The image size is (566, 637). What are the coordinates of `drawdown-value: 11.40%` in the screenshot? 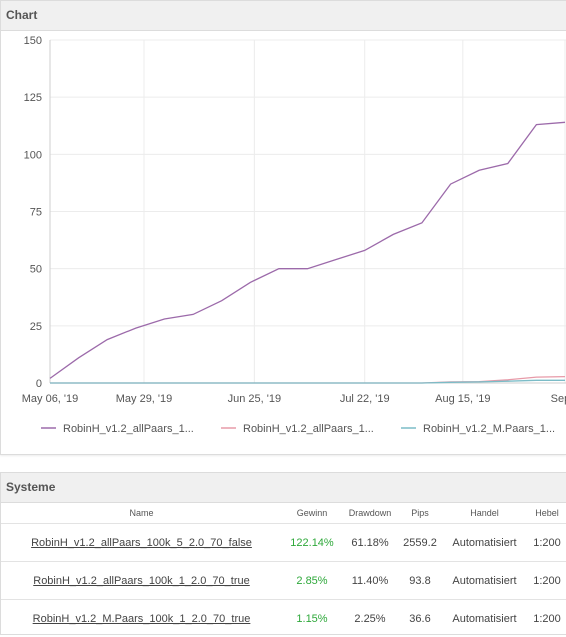 It's located at (370, 581).